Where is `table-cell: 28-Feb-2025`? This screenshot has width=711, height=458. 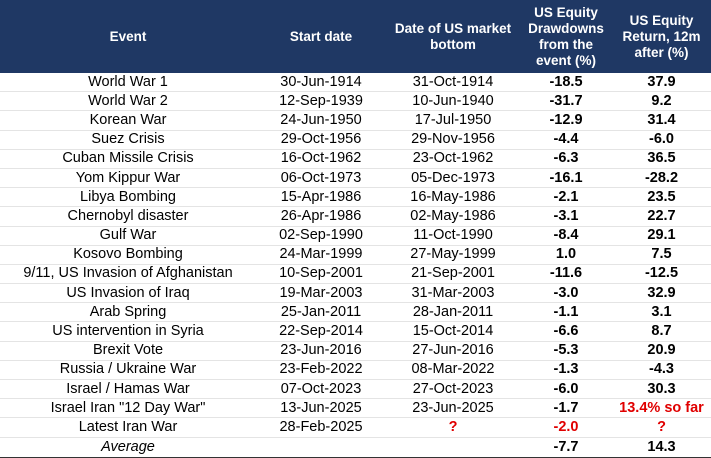 table-cell: 28-Feb-2025 is located at coordinates (321, 427).